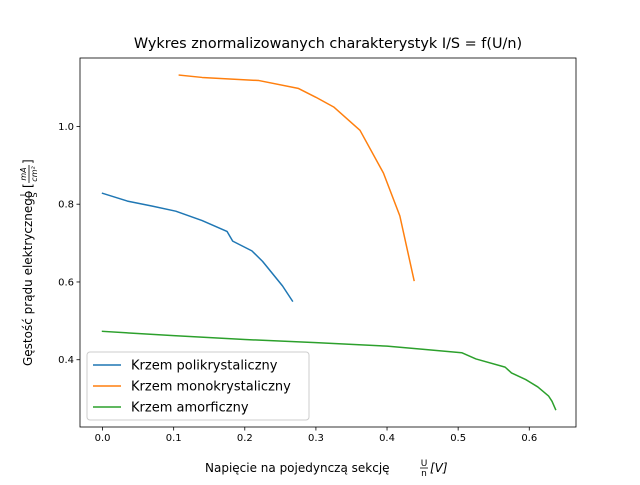  I want to click on x-axis-label: Napięcie na pojedynczą sekcję U n [V], so click(326, 469).